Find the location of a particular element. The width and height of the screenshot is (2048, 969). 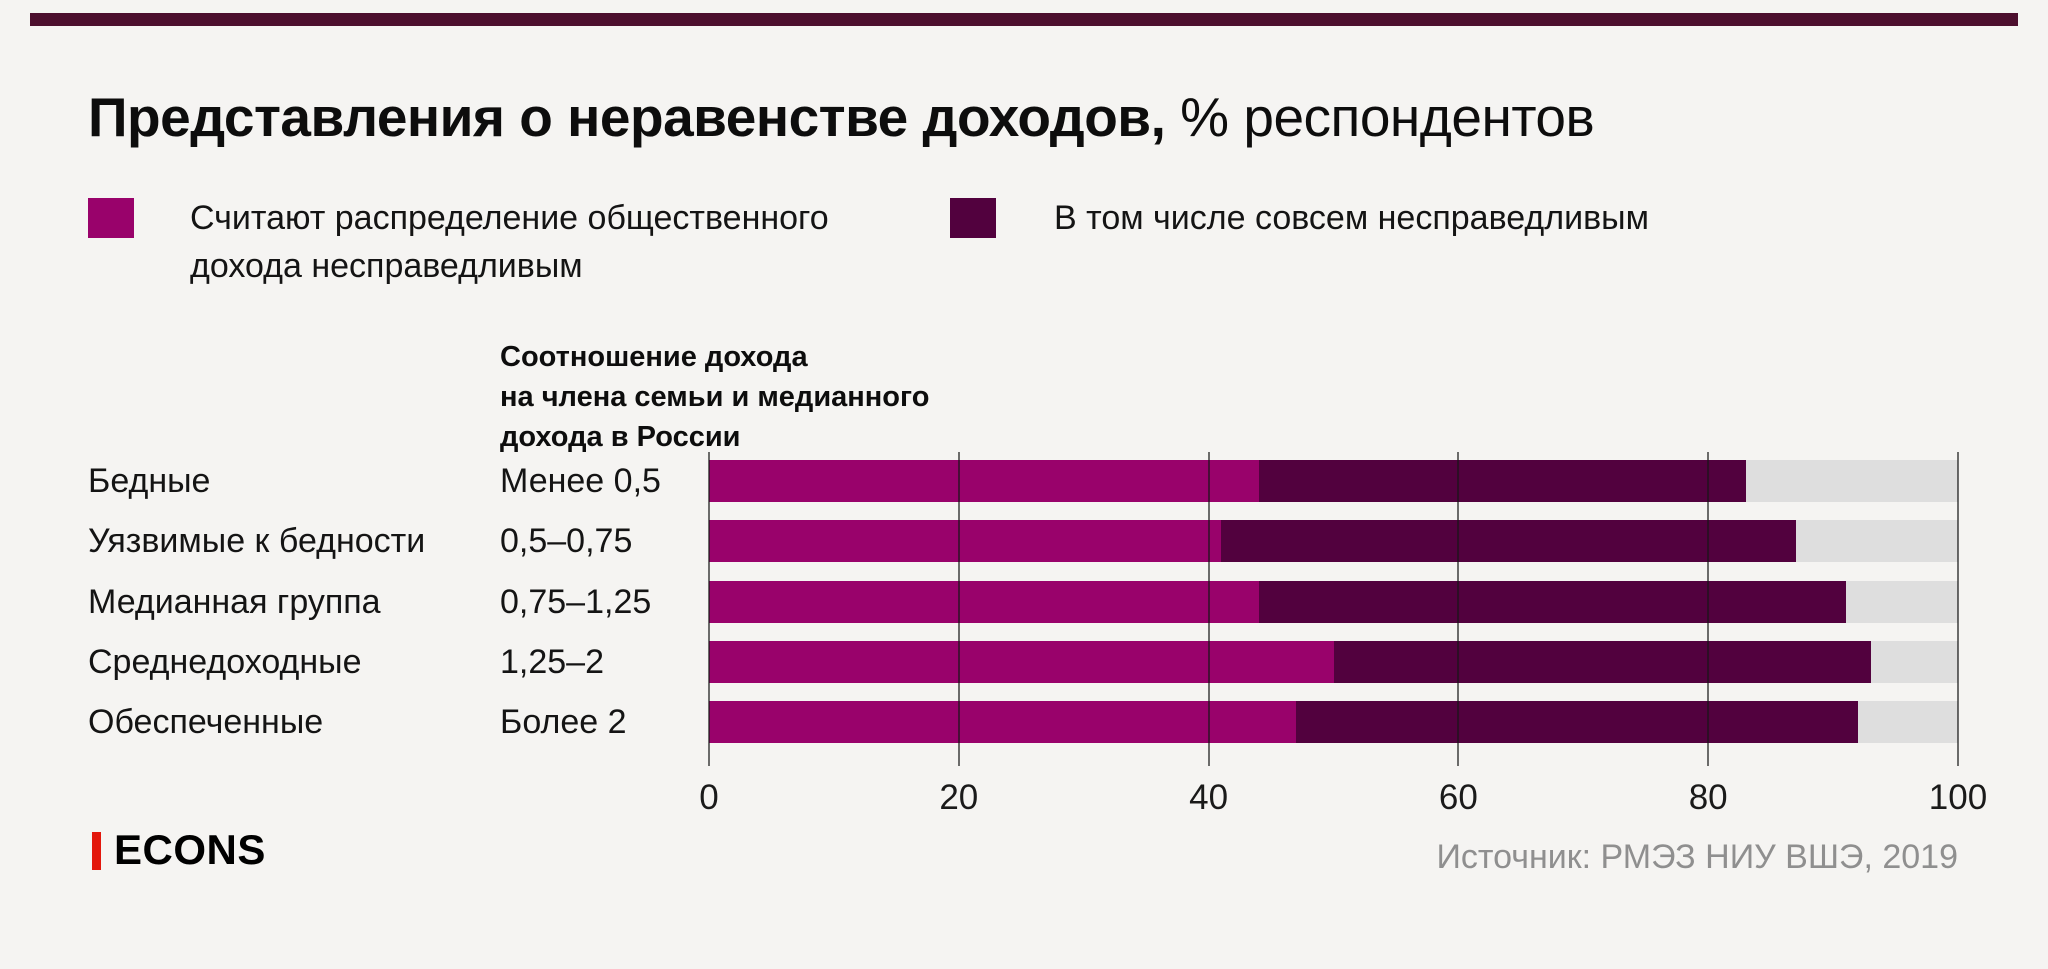

column-header-line: на члена семьи и медианного is located at coordinates (715, 397).